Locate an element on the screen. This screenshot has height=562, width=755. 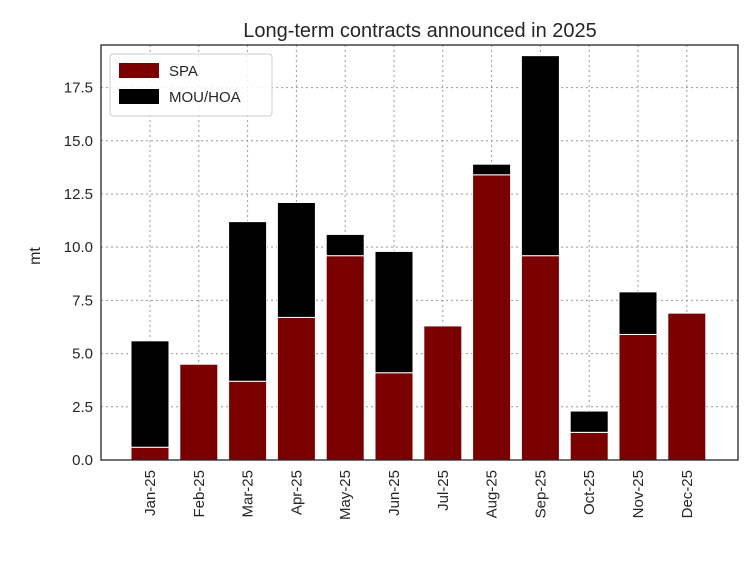
y-tick-label: 17.5 is located at coordinates (78, 88).